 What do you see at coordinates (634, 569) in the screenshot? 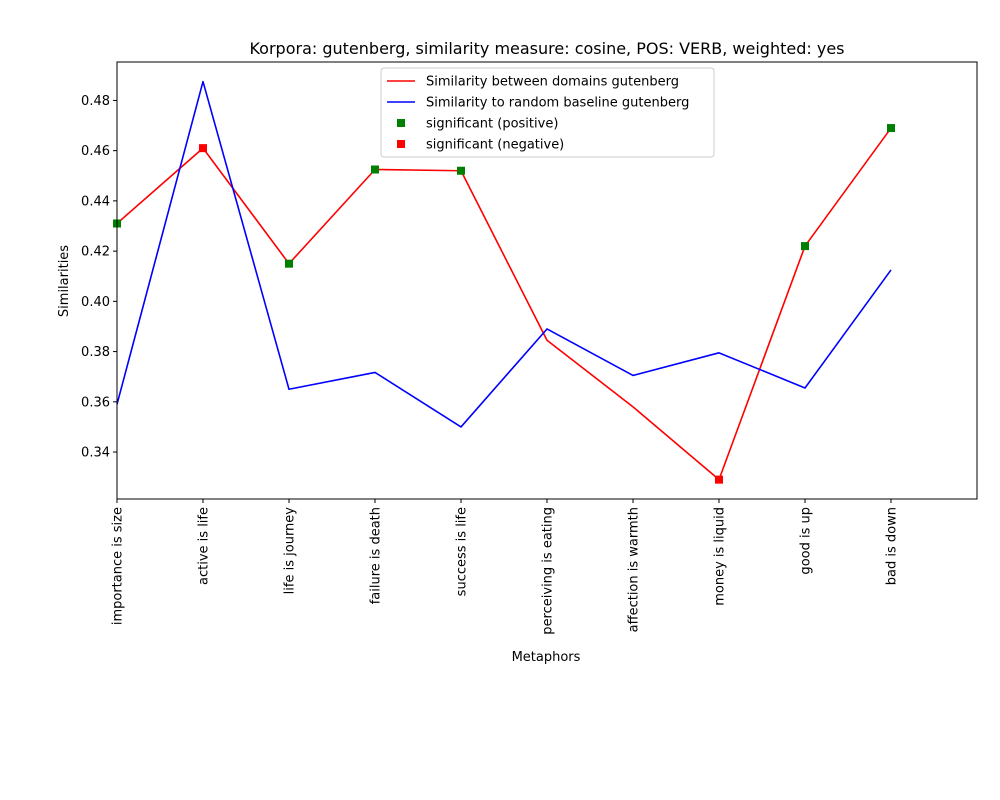
I see `x-tick-label: affection is warmth` at bounding box center [634, 569].